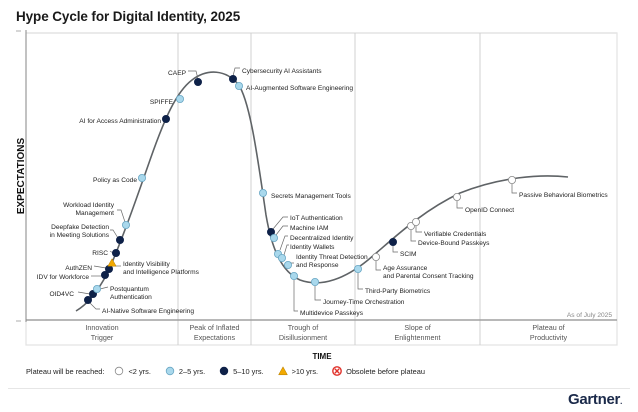 The height and width of the screenshot is (412, 638). I want to click on legend-marker-5to10-icon, so click(224, 371).